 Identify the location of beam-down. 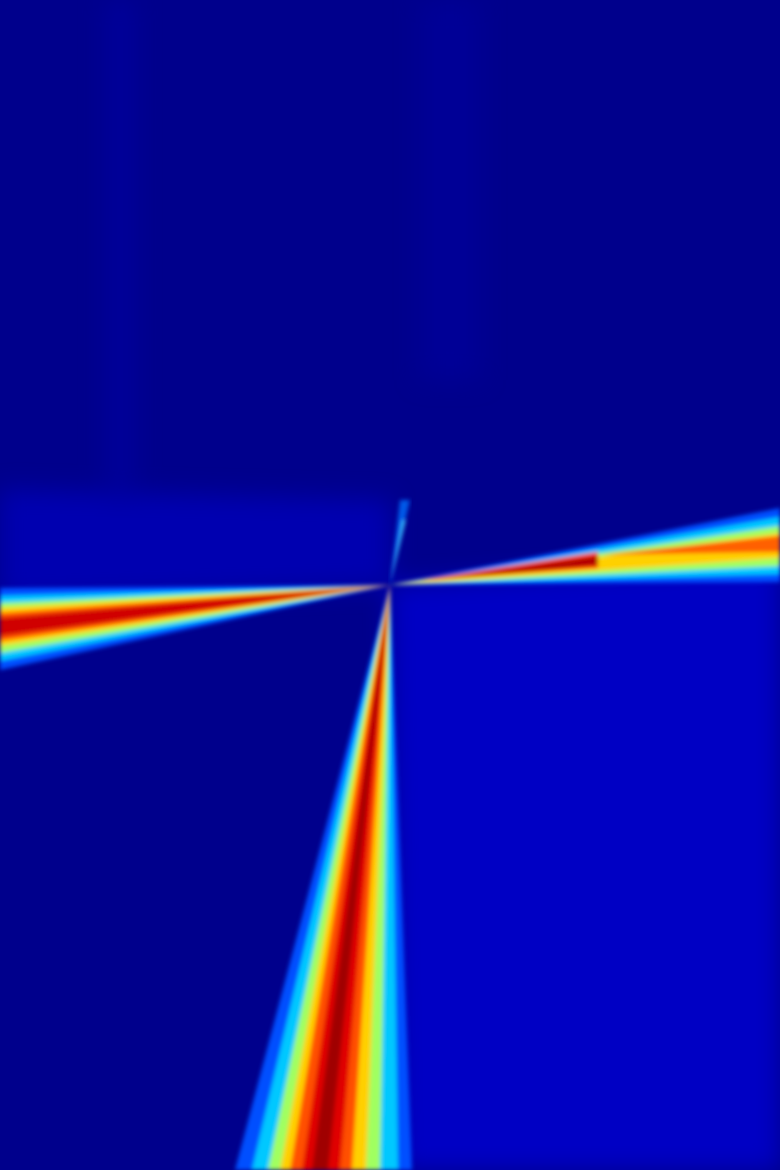
(323, 877).